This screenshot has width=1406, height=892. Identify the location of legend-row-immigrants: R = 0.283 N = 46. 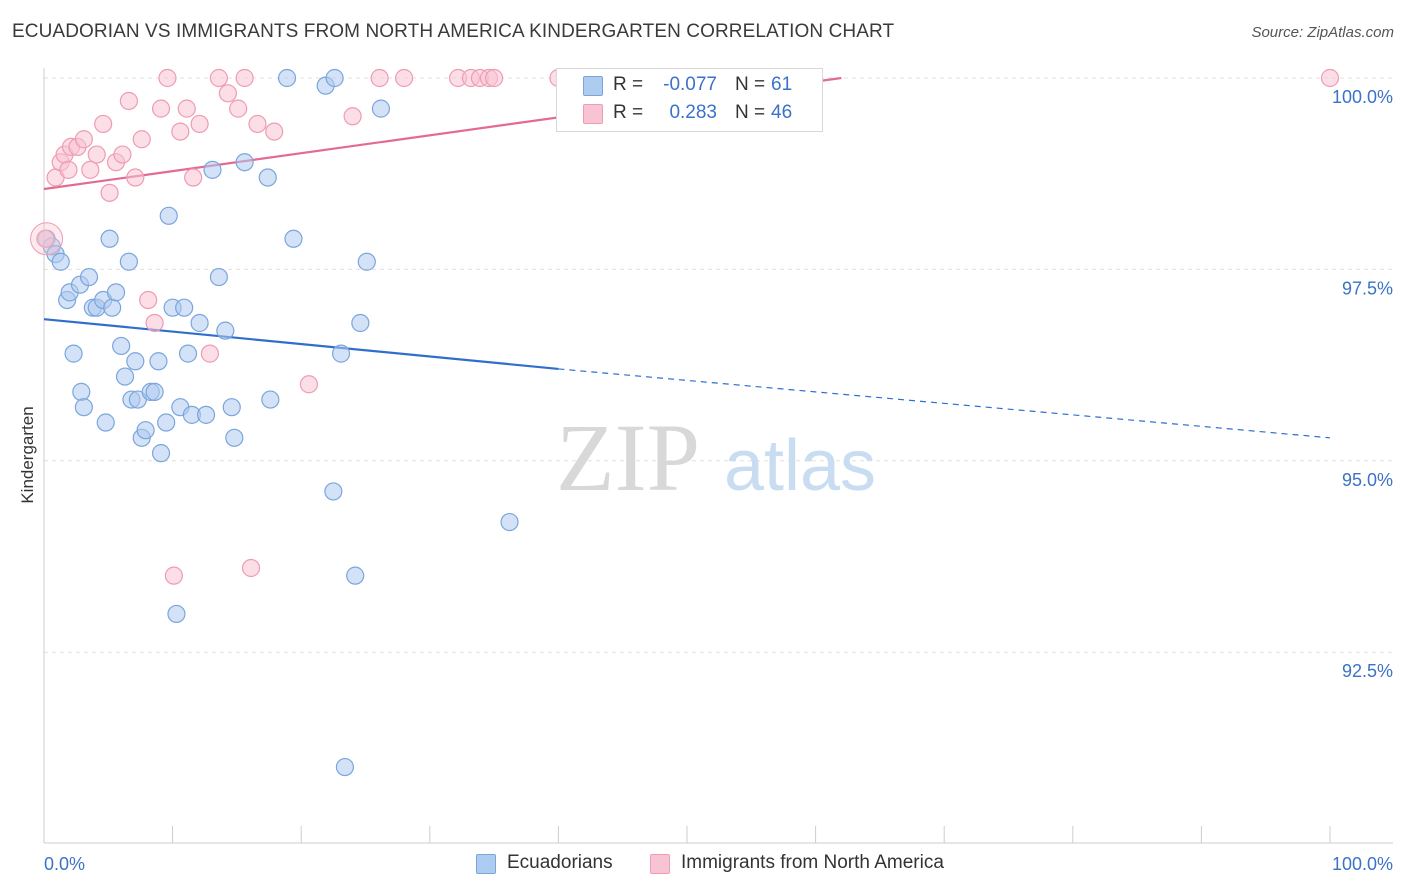
(689, 114).